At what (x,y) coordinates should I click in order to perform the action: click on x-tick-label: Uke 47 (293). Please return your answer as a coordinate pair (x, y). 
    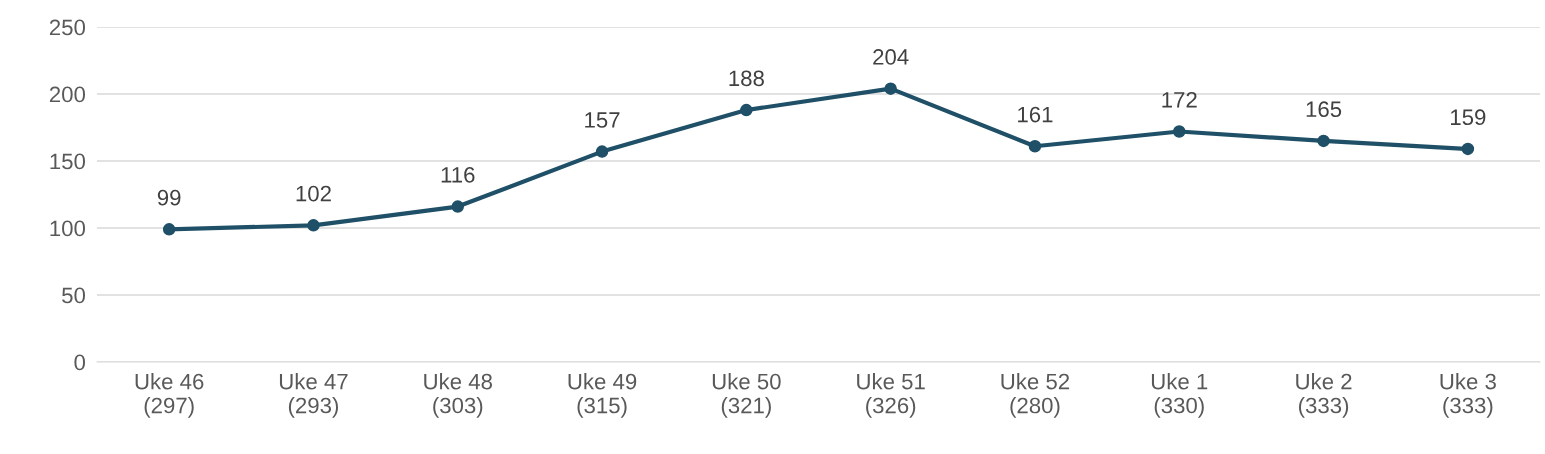
    Looking at the image, I should click on (313, 395).